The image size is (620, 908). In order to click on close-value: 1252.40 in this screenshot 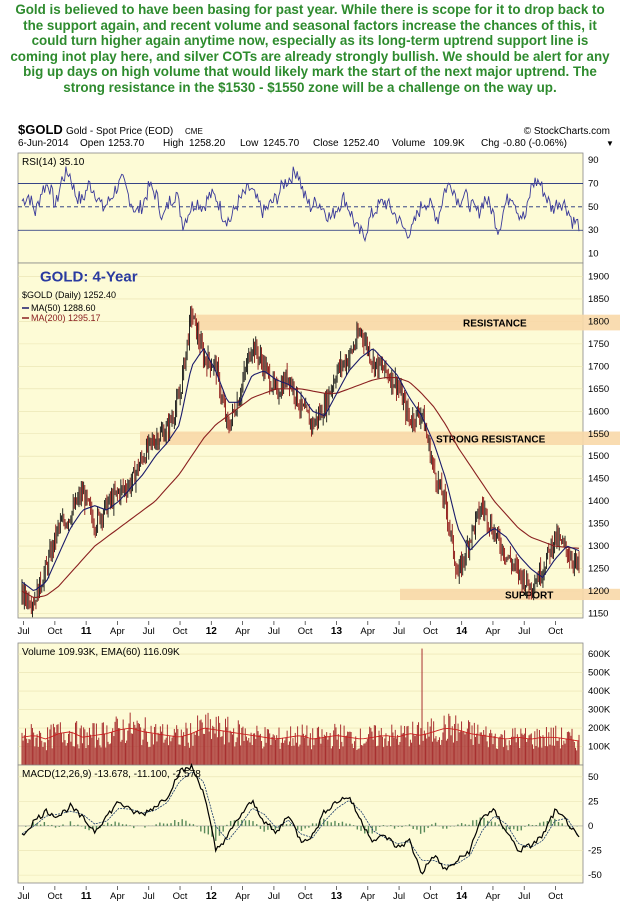, I will do `click(361, 143)`.